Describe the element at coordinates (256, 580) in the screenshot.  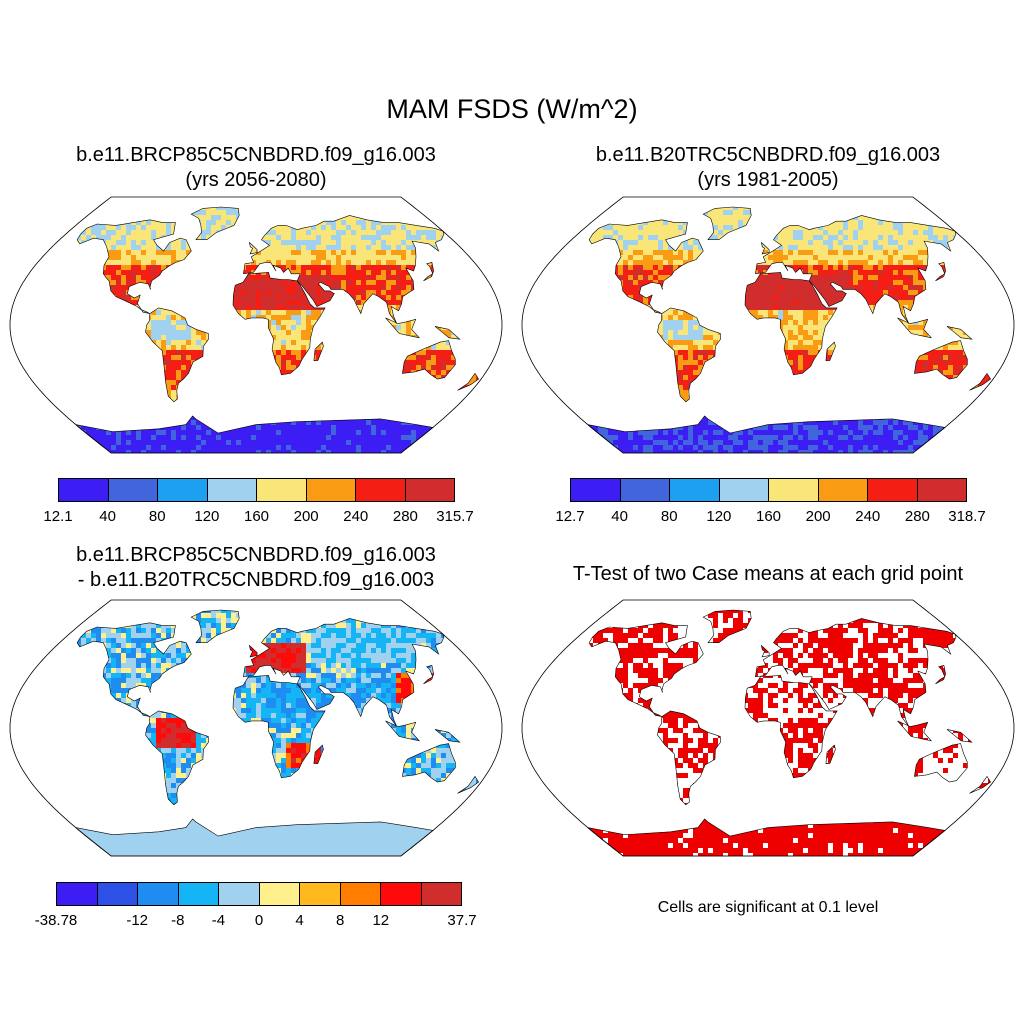
I see `panel3-title-line2: - b.e11.B20TRC5CNBDRD.f09_g16.003` at that location.